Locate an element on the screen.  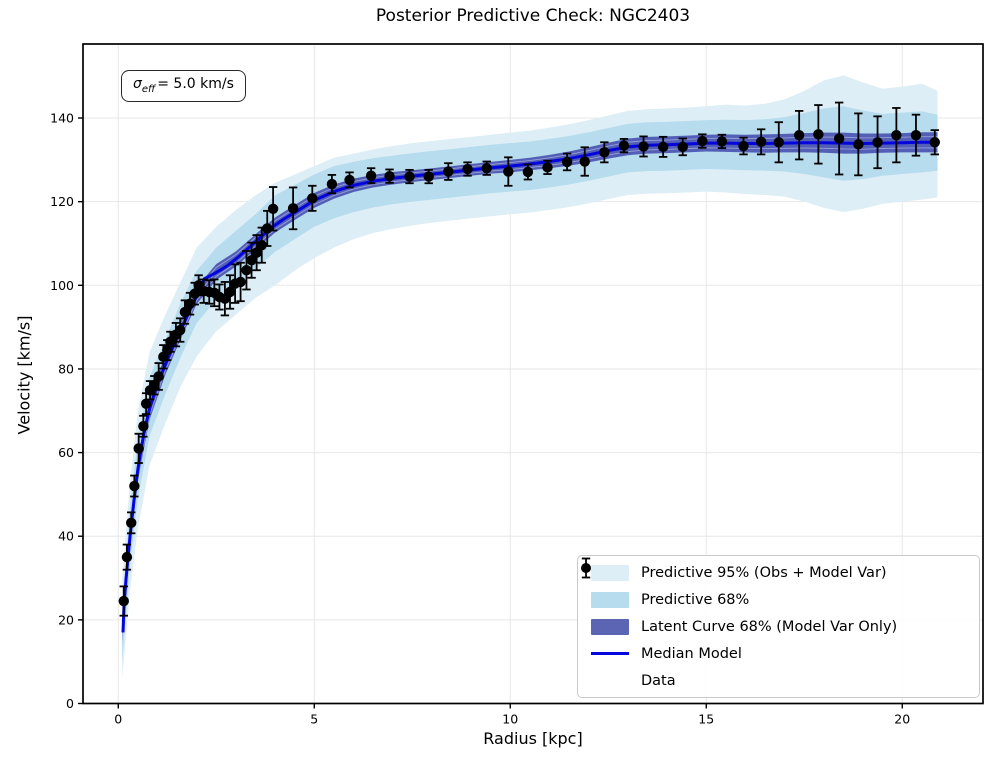
latent-band-swatch is located at coordinates (610, 626).